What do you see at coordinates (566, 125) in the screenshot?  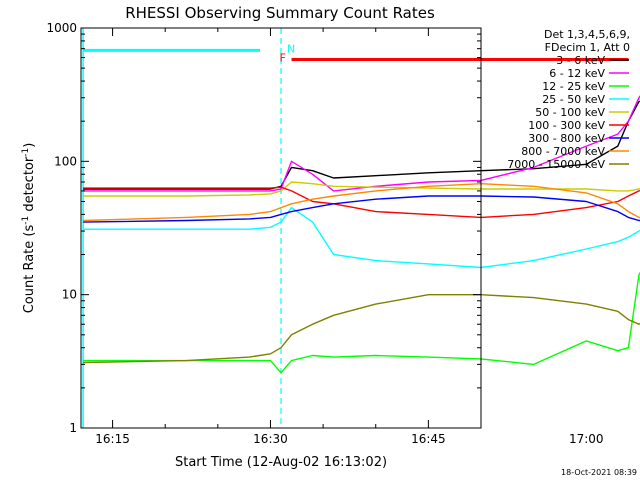 I see `legend-label: 100 - 300 keV` at bounding box center [566, 125].